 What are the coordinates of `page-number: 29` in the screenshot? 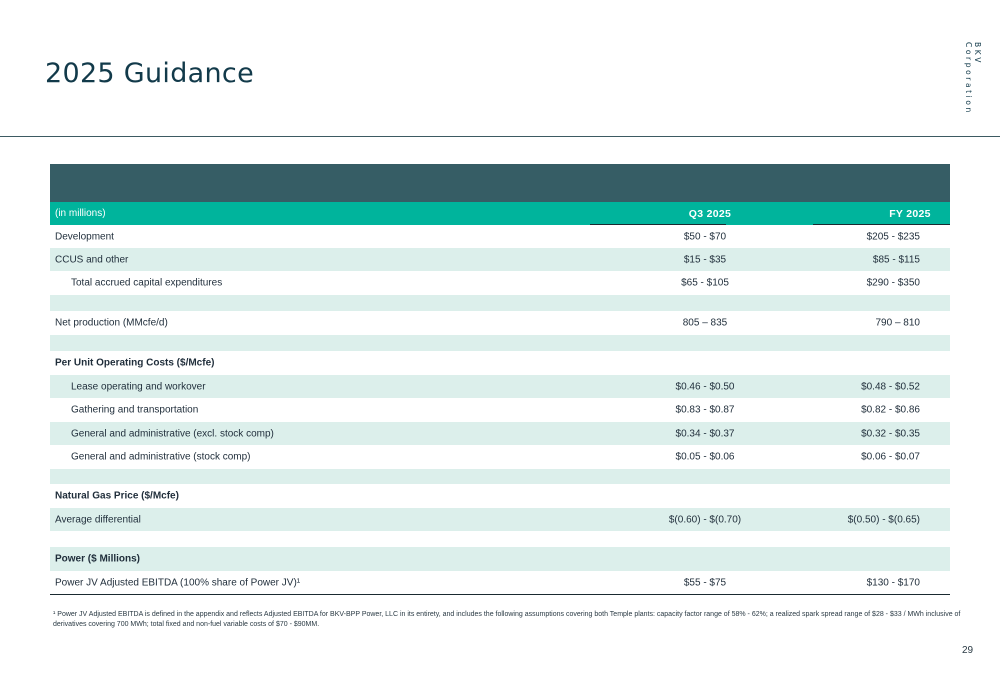 It's located at (968, 650).